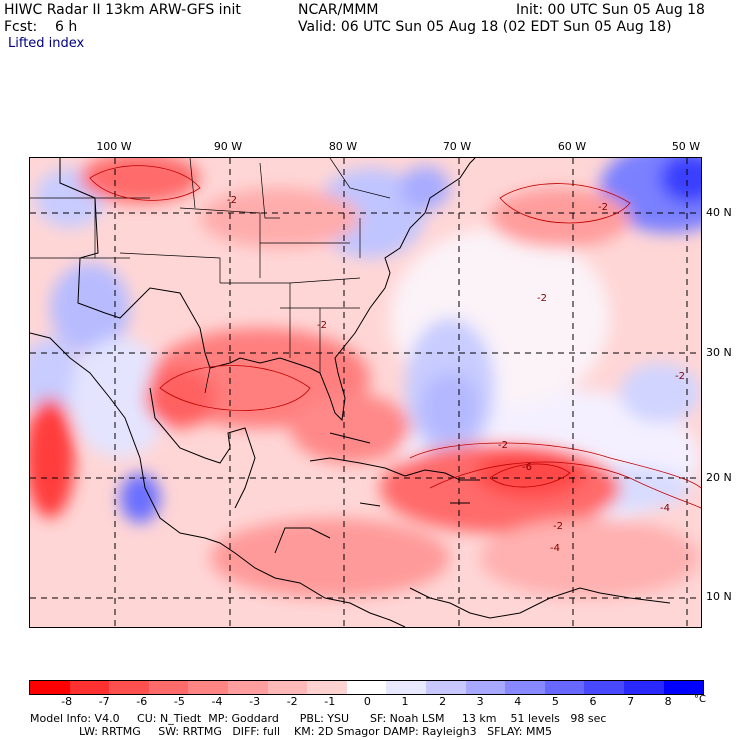  I want to click on lon-label-80w: 80 W, so click(343, 146).